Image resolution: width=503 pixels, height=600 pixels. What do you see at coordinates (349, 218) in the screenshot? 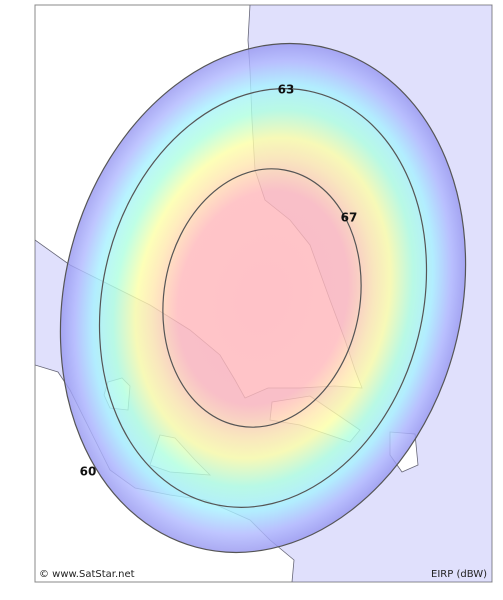
I see `contour-label: 67` at bounding box center [349, 218].